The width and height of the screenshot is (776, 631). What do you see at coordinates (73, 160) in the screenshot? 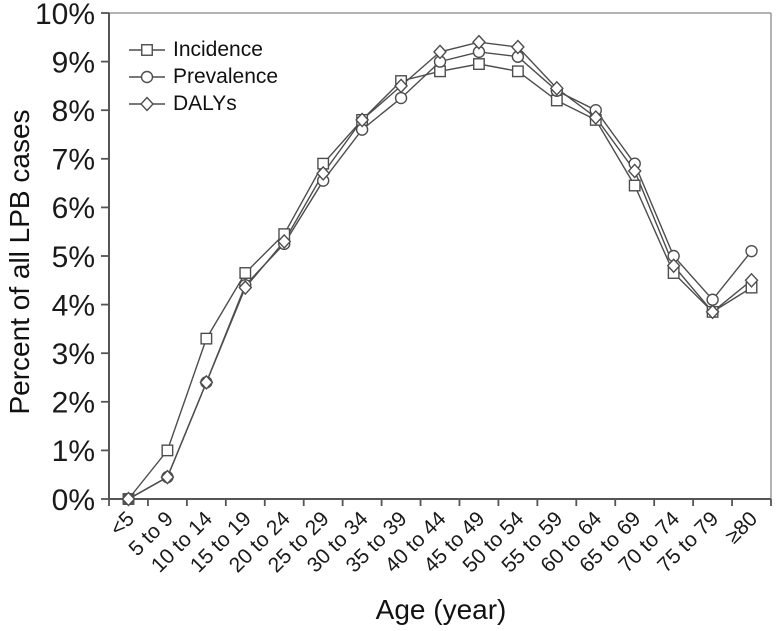
I see `y-tick-label: 7%` at bounding box center [73, 160].